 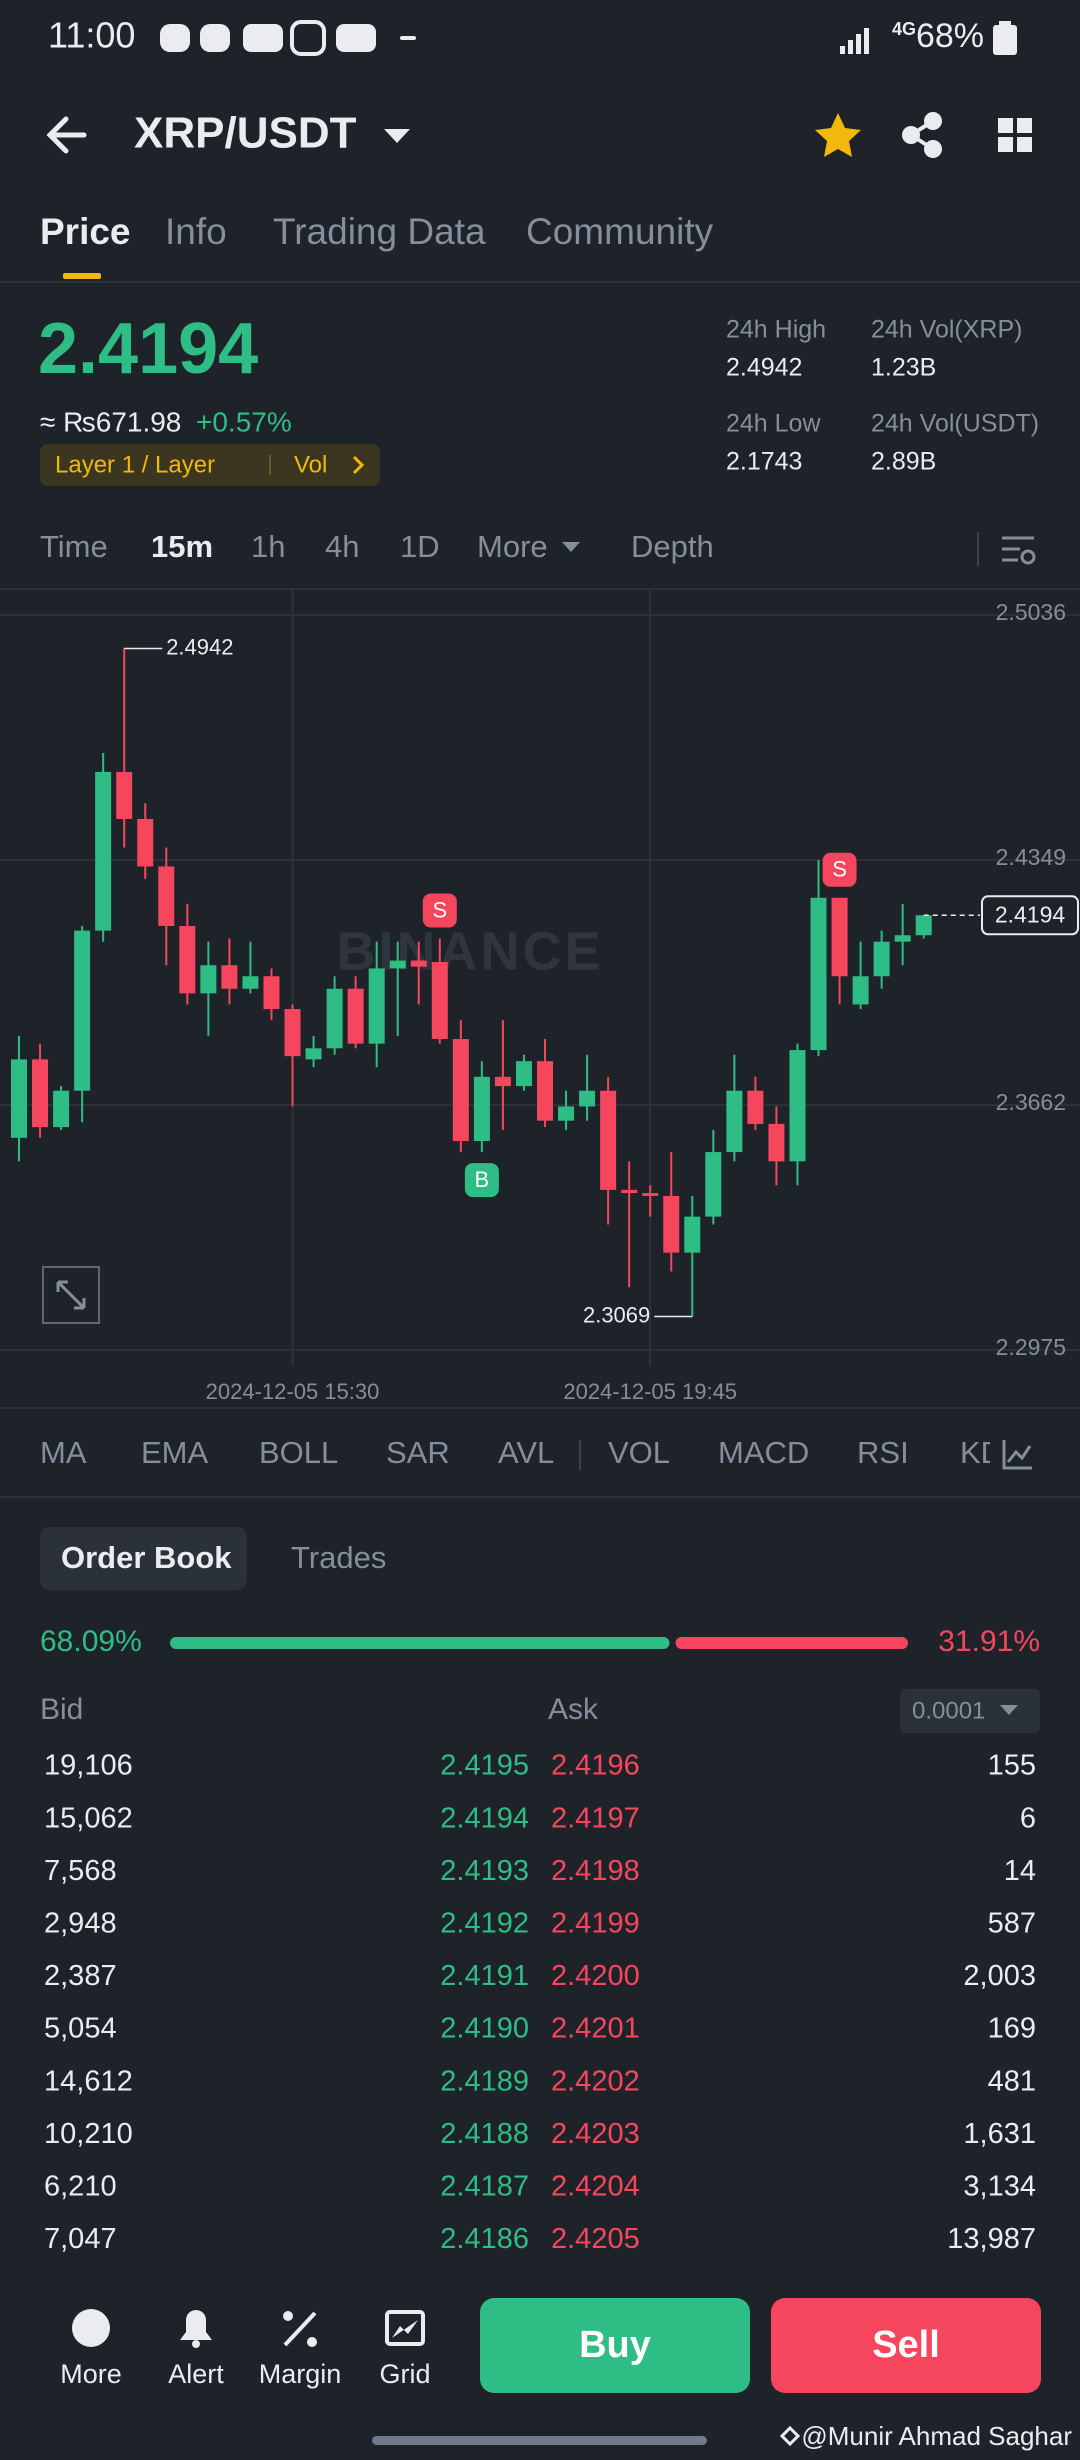 What do you see at coordinates (397, 136) in the screenshot?
I see `pair-dropdown` at bounding box center [397, 136].